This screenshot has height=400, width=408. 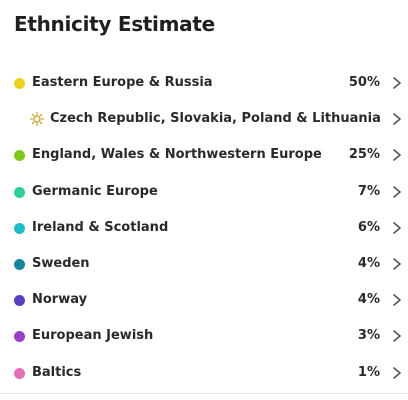 I want to click on sun-icon, so click(x=37, y=119).